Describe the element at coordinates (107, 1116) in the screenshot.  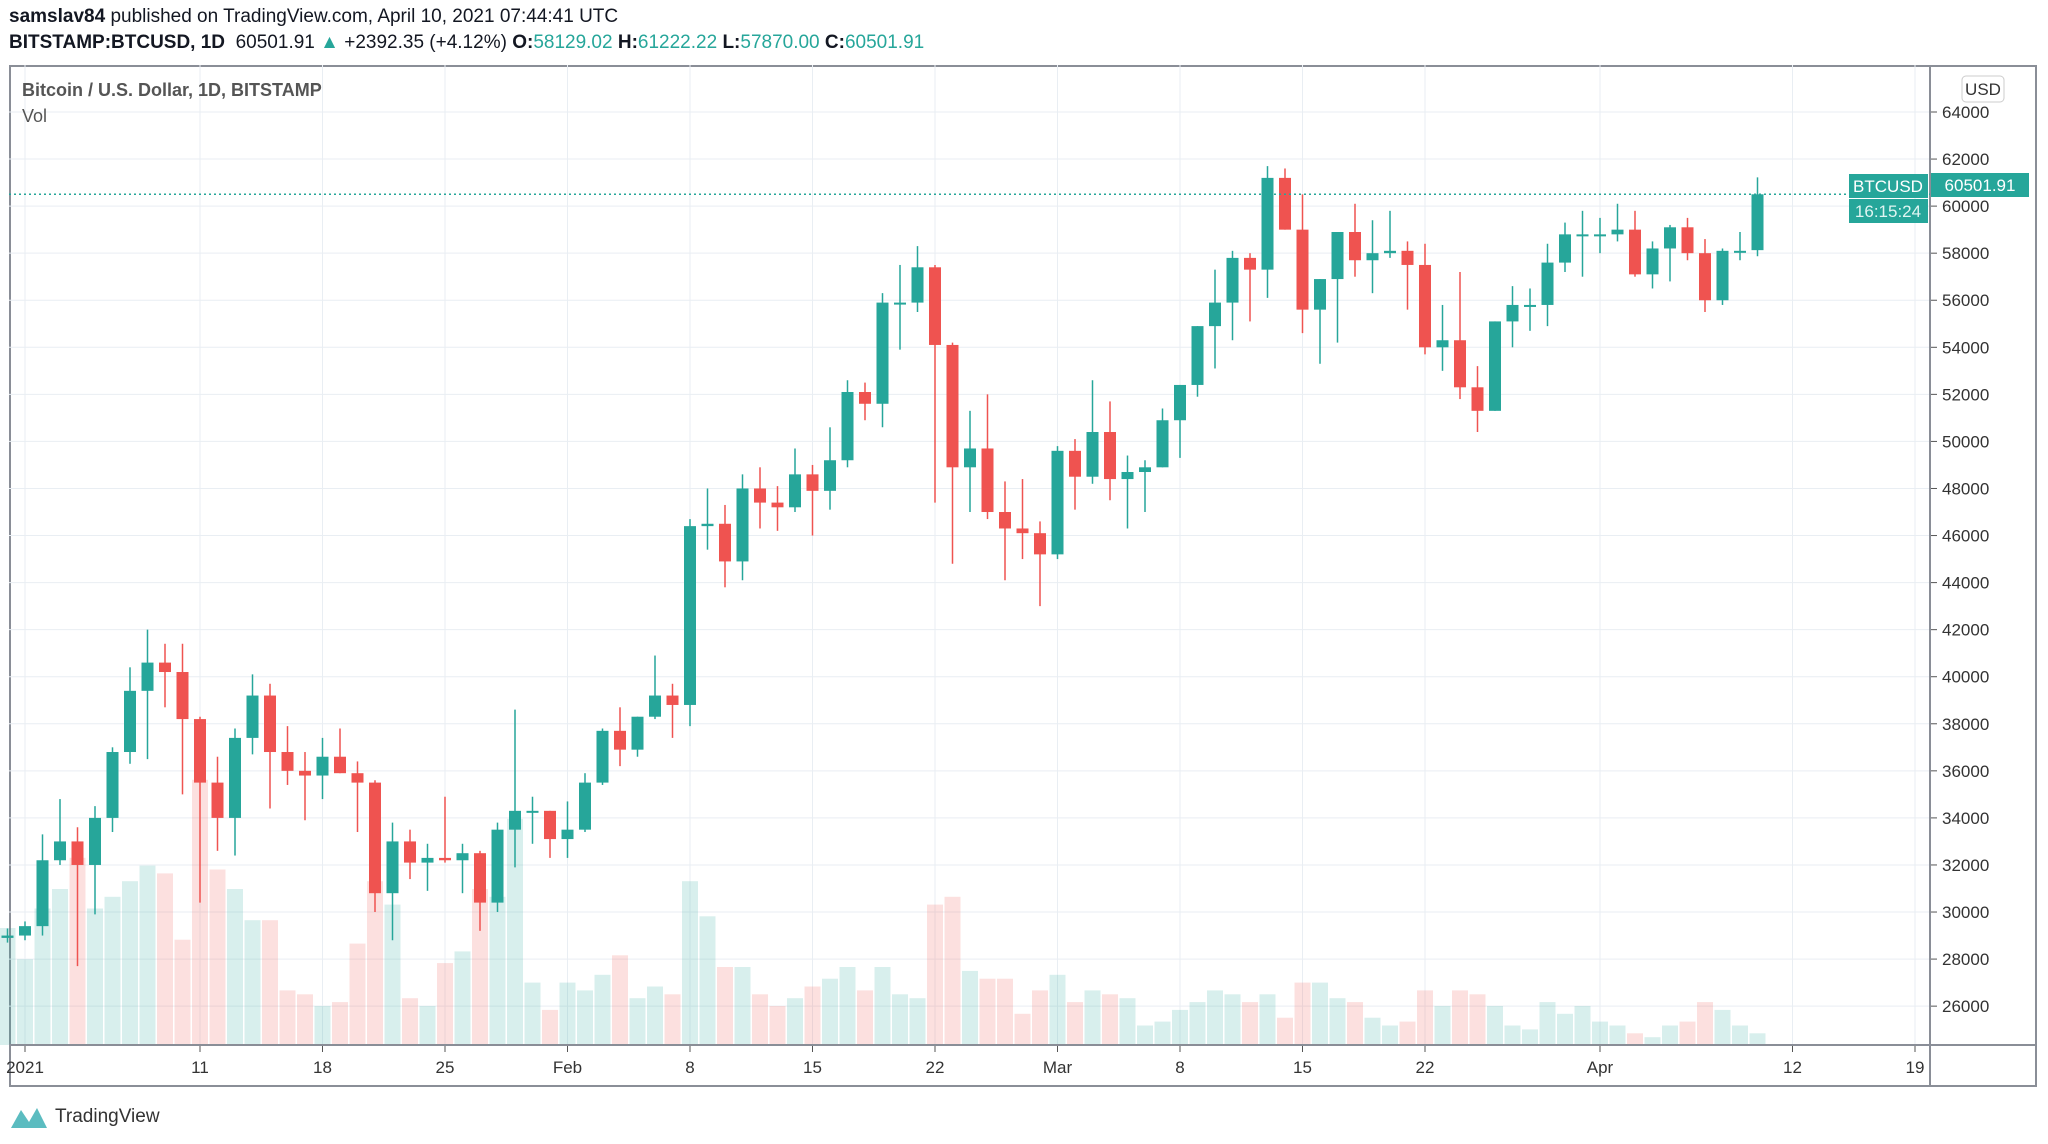
I see `brand-name: TradingView` at that location.